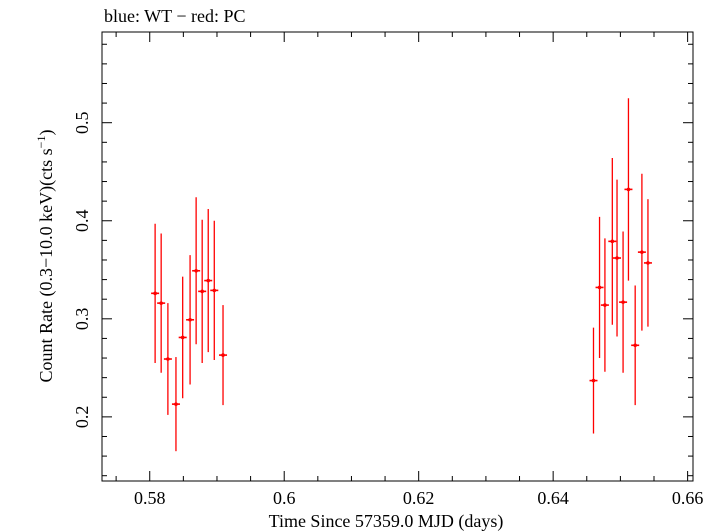  What do you see at coordinates (82, 417) in the screenshot?
I see `y-tick-label: 0.2` at bounding box center [82, 417].